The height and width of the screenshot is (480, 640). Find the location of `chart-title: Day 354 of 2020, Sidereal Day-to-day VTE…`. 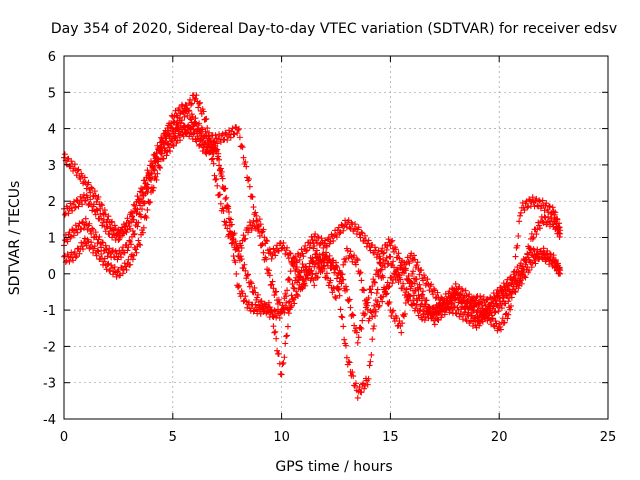

chart-title: Day 354 of 2020, Sidereal Day-to-day VTE… is located at coordinates (334, 29).